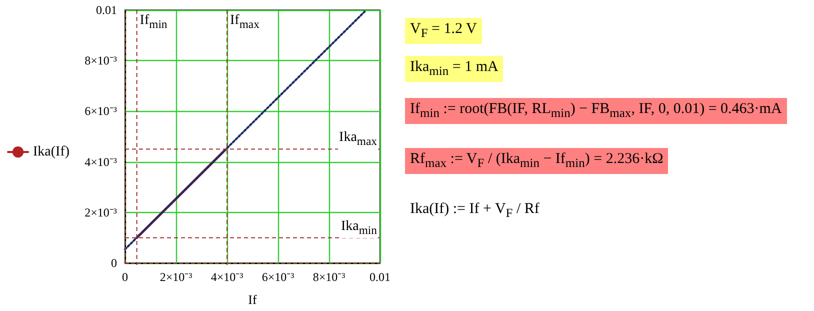 The height and width of the screenshot is (311, 814). I want to click on x-tick-label: 0.01, so click(380, 277).